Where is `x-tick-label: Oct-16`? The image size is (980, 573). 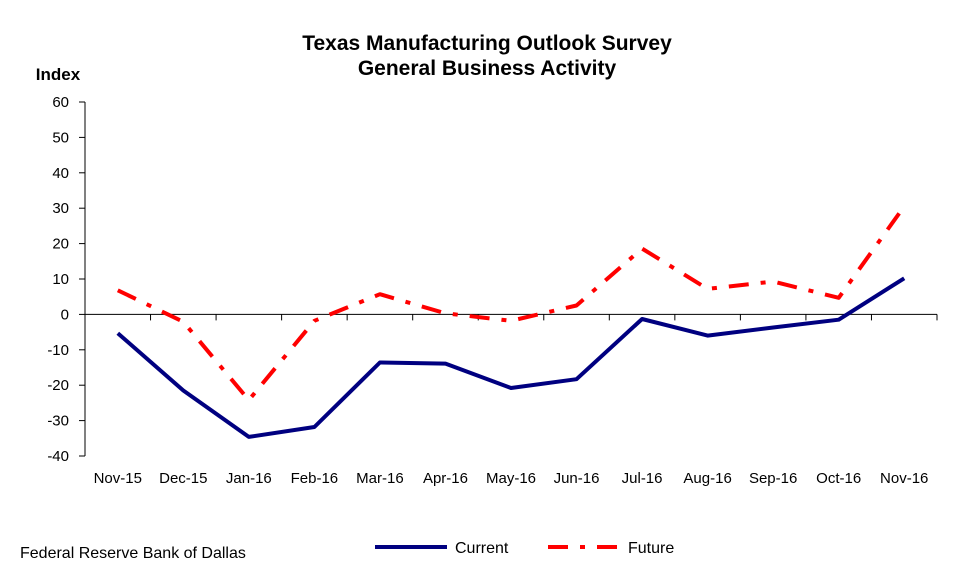 x-tick-label: Oct-16 is located at coordinates (838, 478).